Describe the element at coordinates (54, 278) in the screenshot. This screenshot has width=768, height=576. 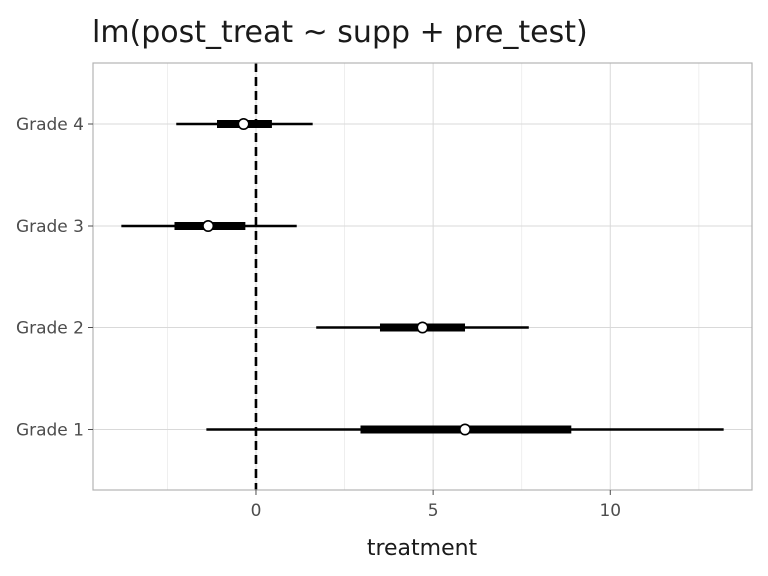
I see `y-tick-labels: Grade 4 Grade 3 Grade 2 Grade 1` at that location.